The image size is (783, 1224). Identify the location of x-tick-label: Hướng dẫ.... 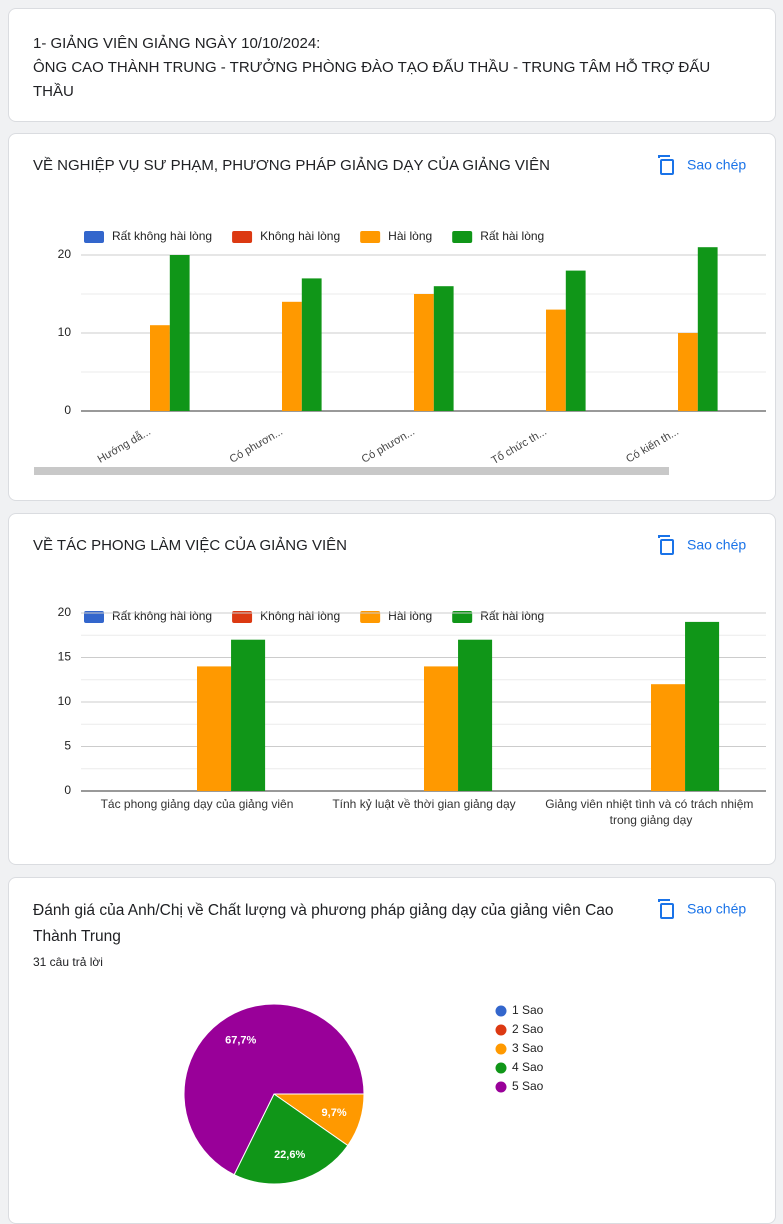
(124, 445).